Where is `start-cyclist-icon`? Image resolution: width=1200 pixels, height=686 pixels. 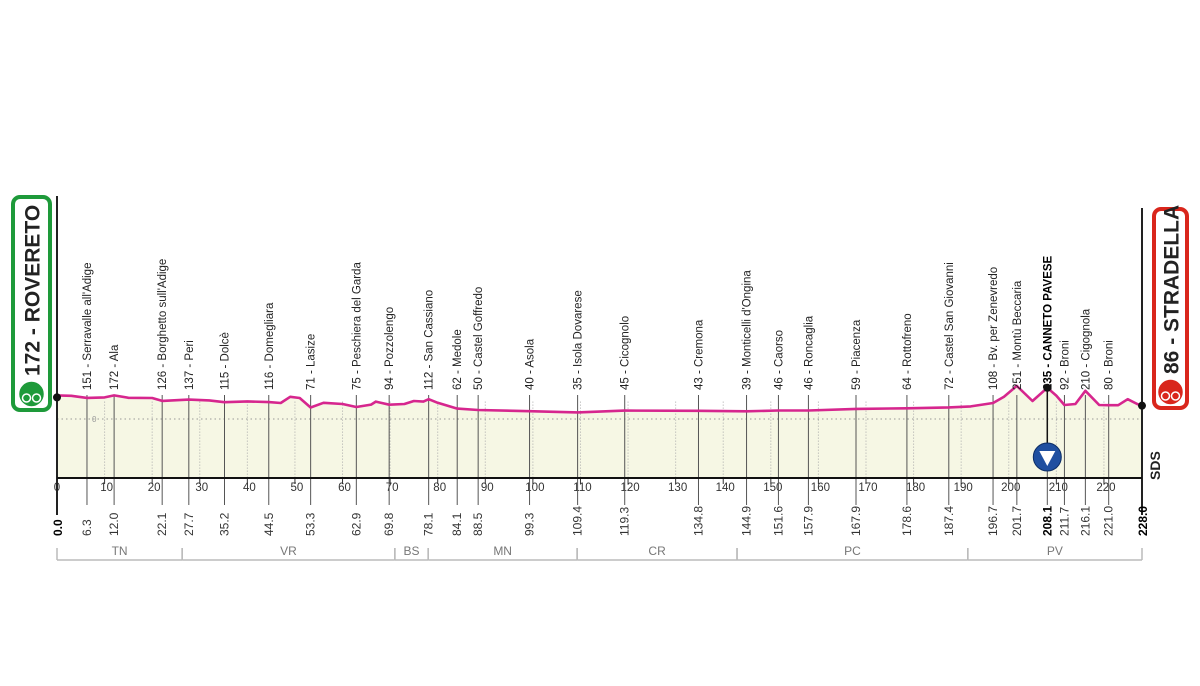
start-cyclist-icon is located at coordinates (31, 394).